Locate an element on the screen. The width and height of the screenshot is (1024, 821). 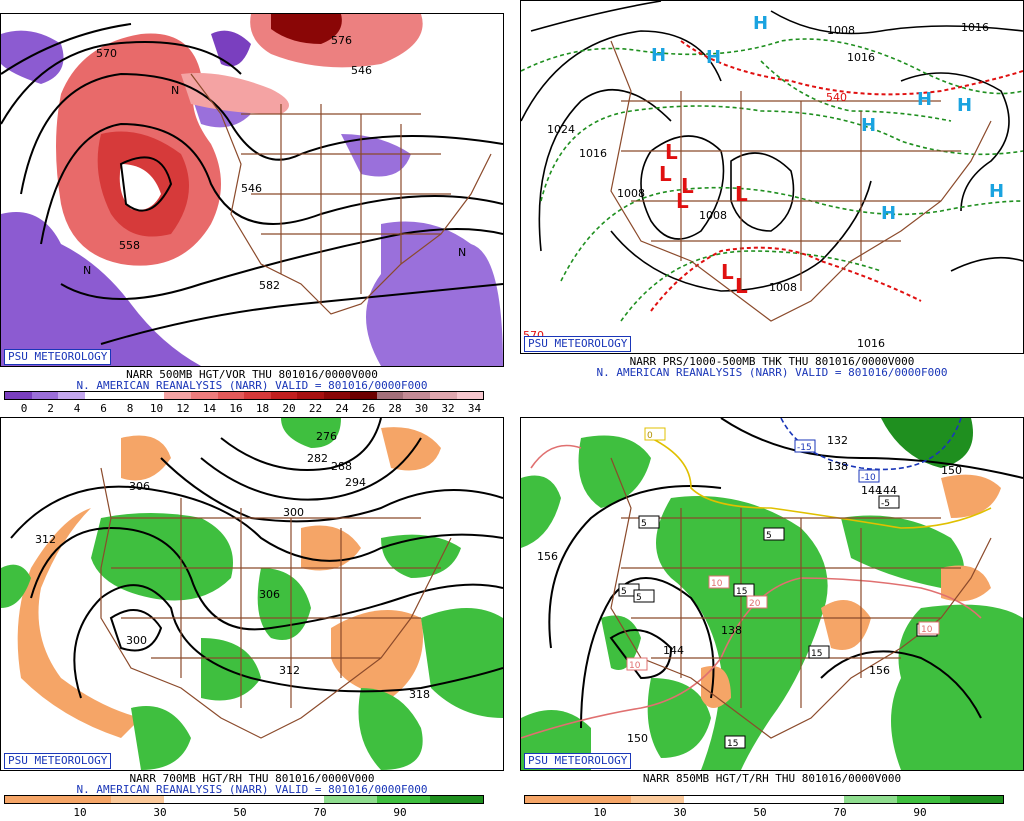
colorbar-tick-label: 24 is located at coordinates (342, 408).